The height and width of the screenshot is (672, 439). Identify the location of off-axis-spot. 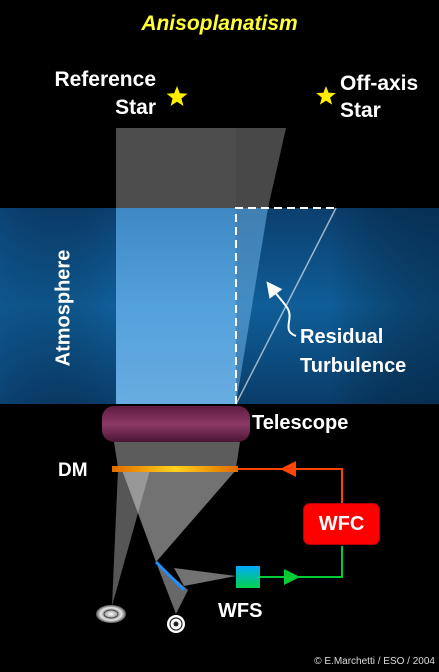
(111, 614).